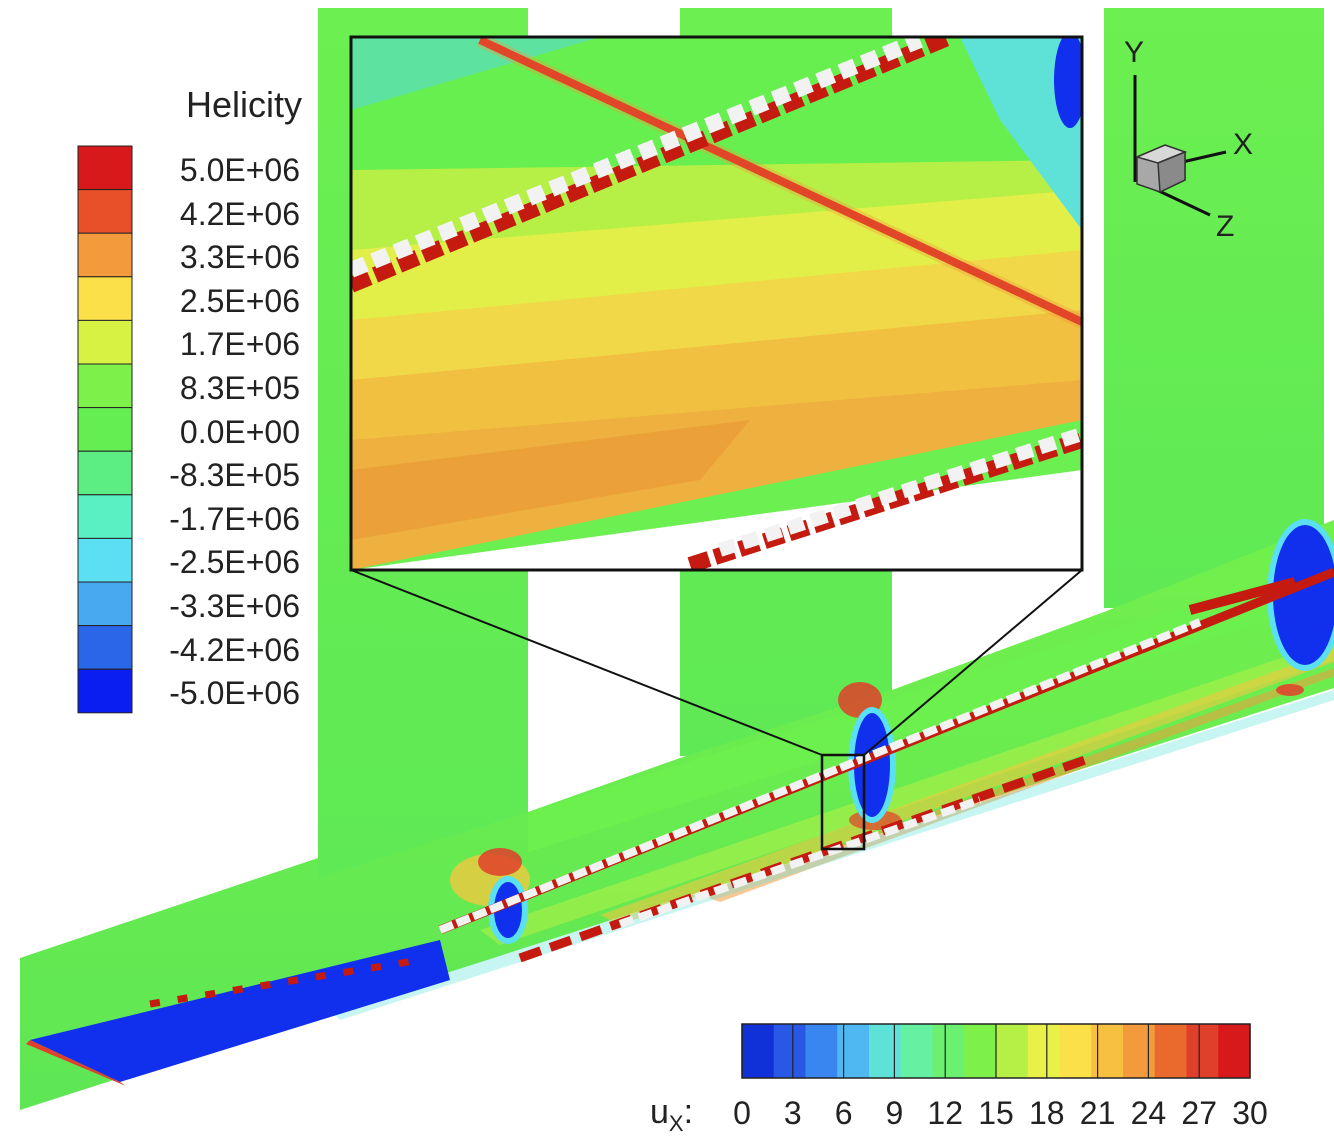 Image resolution: width=1334 pixels, height=1148 pixels. I want to click on helicity-legend-label: -5.0E+06, so click(234, 693).